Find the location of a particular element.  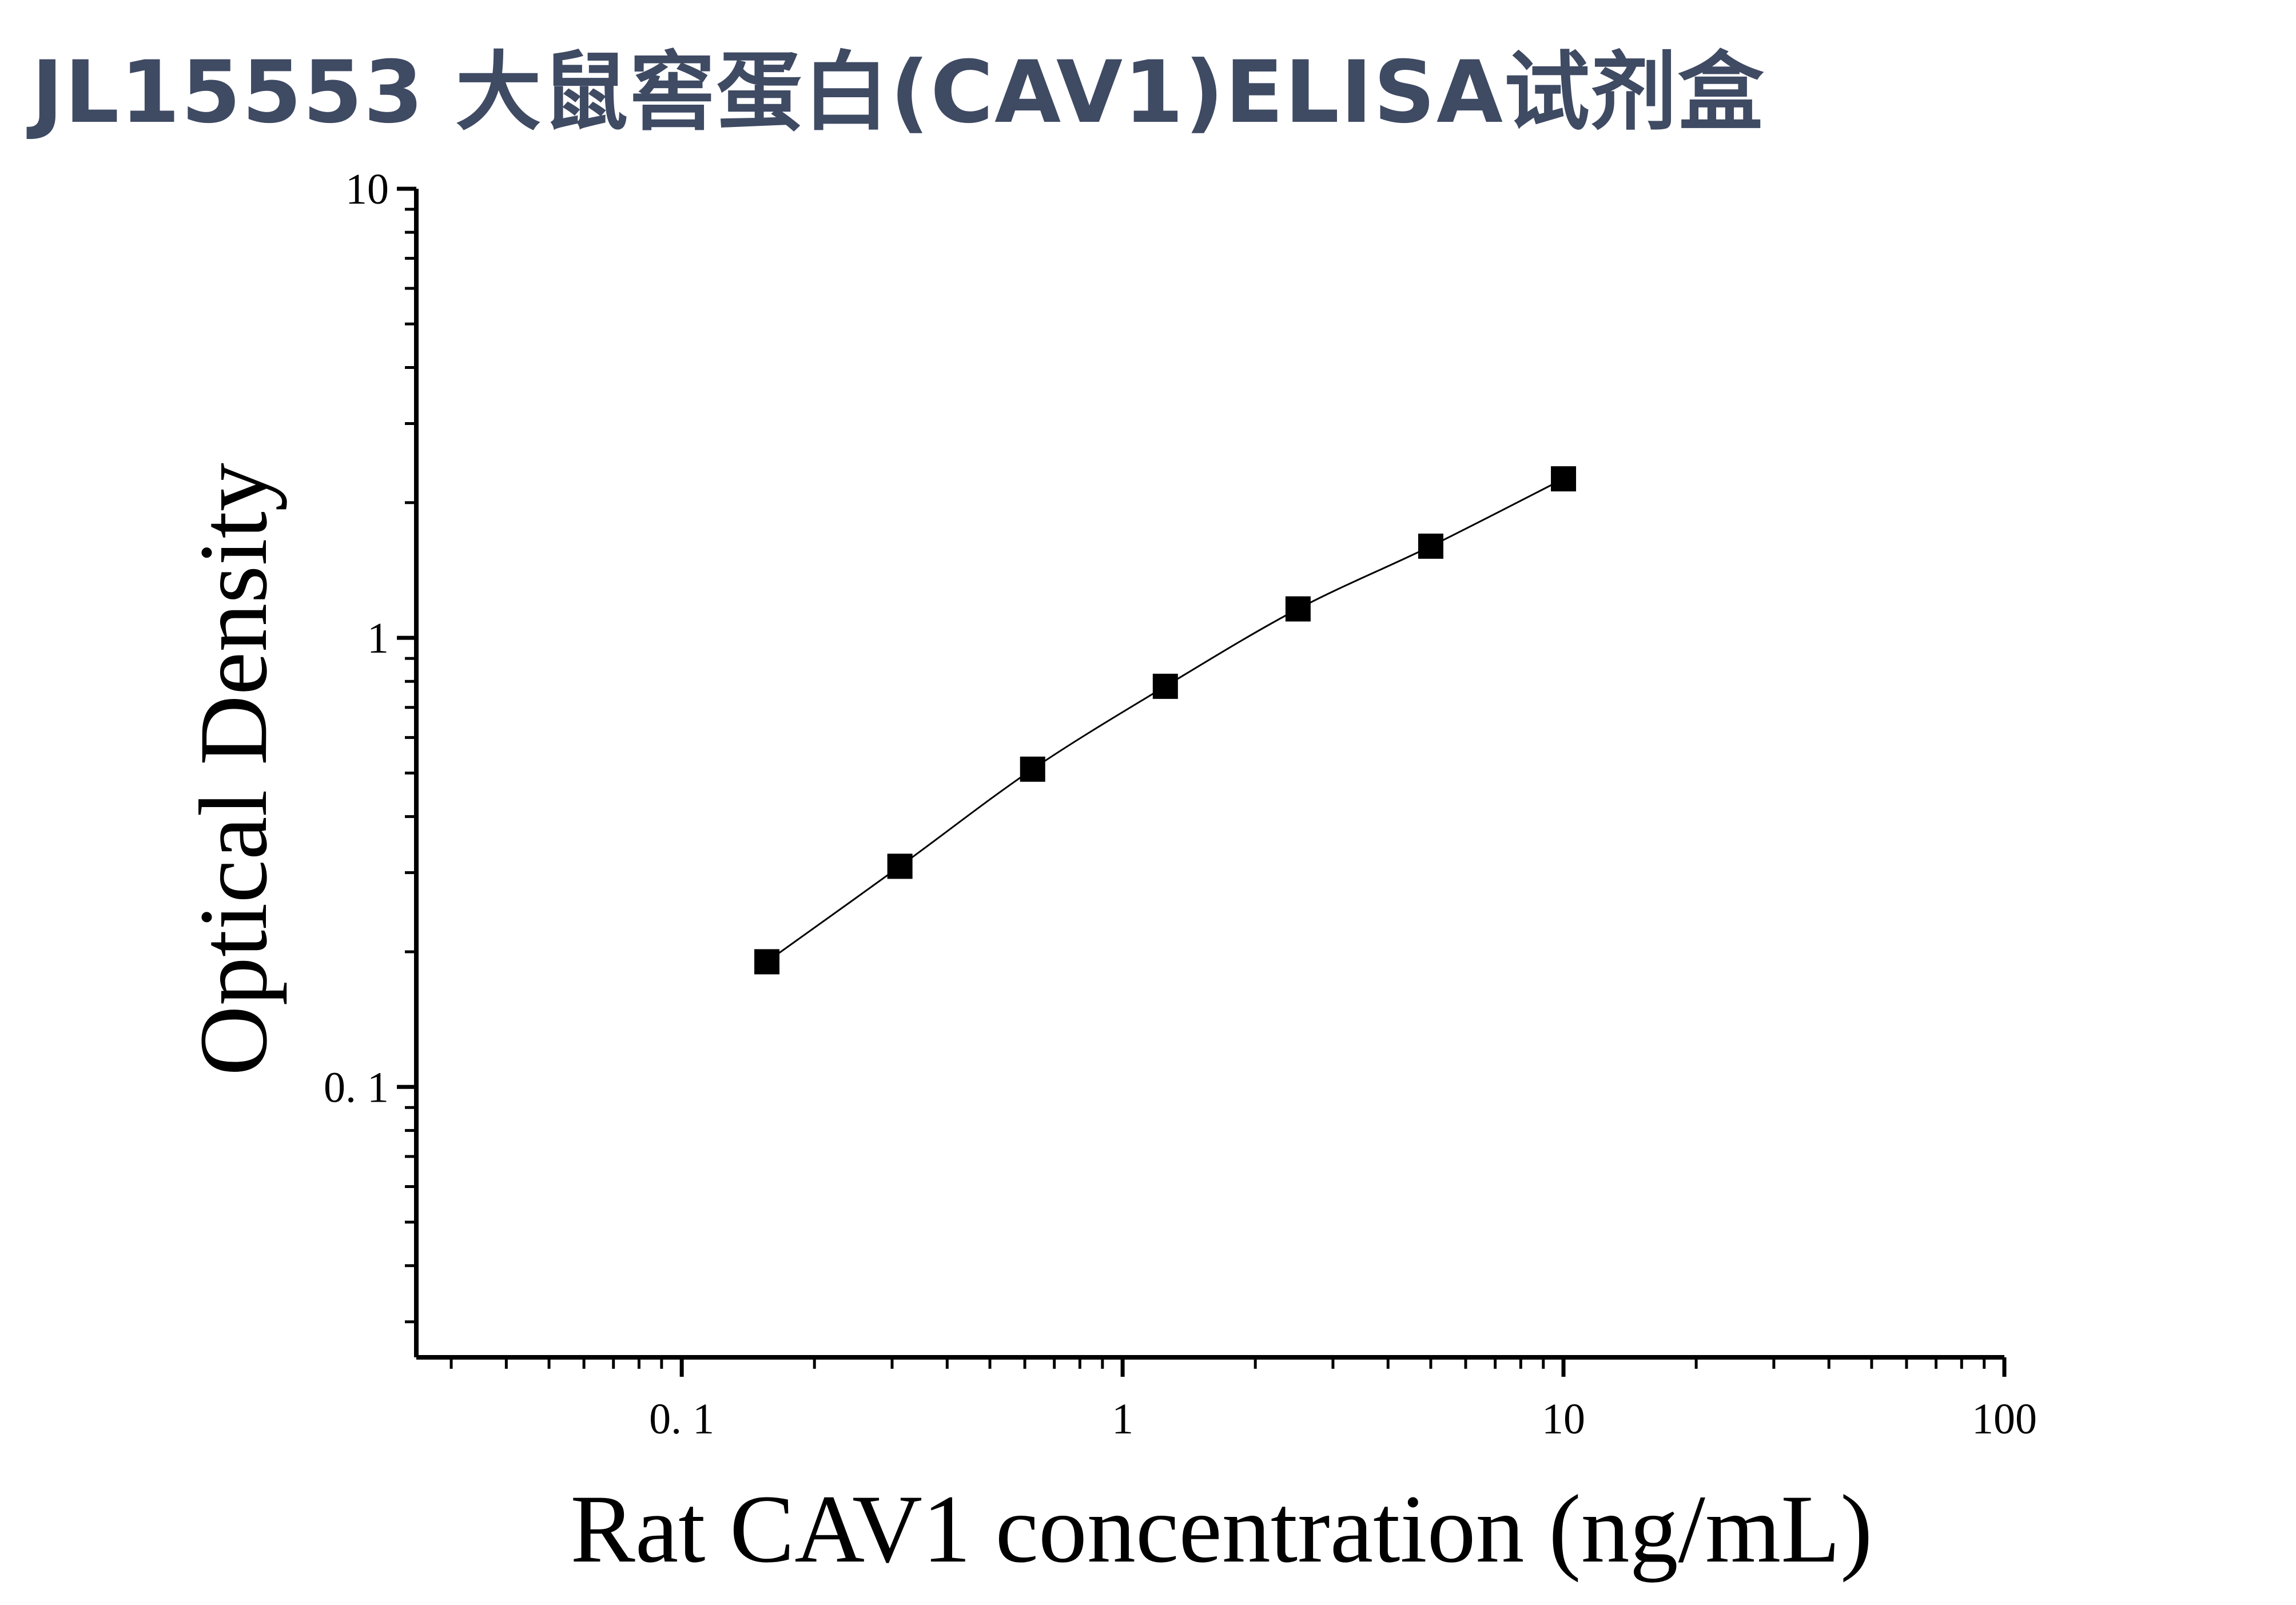

x-tick-label: 1 is located at coordinates (1123, 1419).